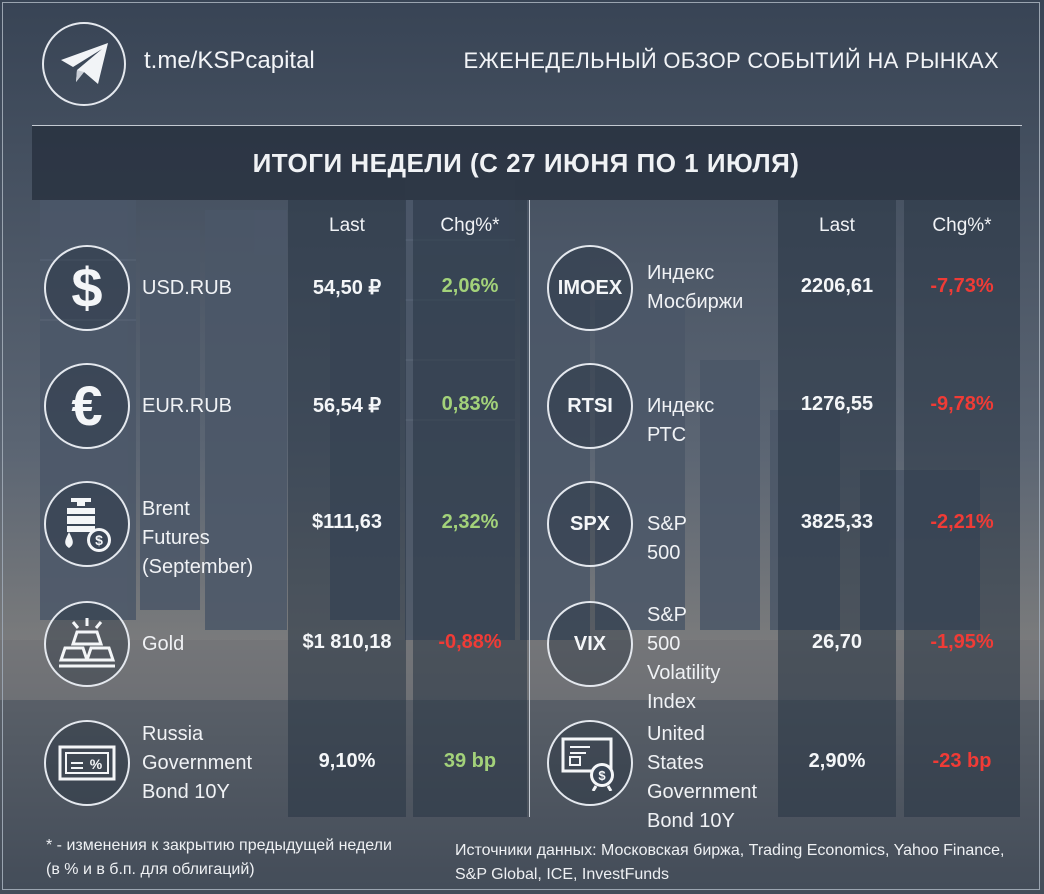 The width and height of the screenshot is (1044, 894). Describe the element at coordinates (837, 761) in the screenshot. I see `last-value: 2,90%` at that location.